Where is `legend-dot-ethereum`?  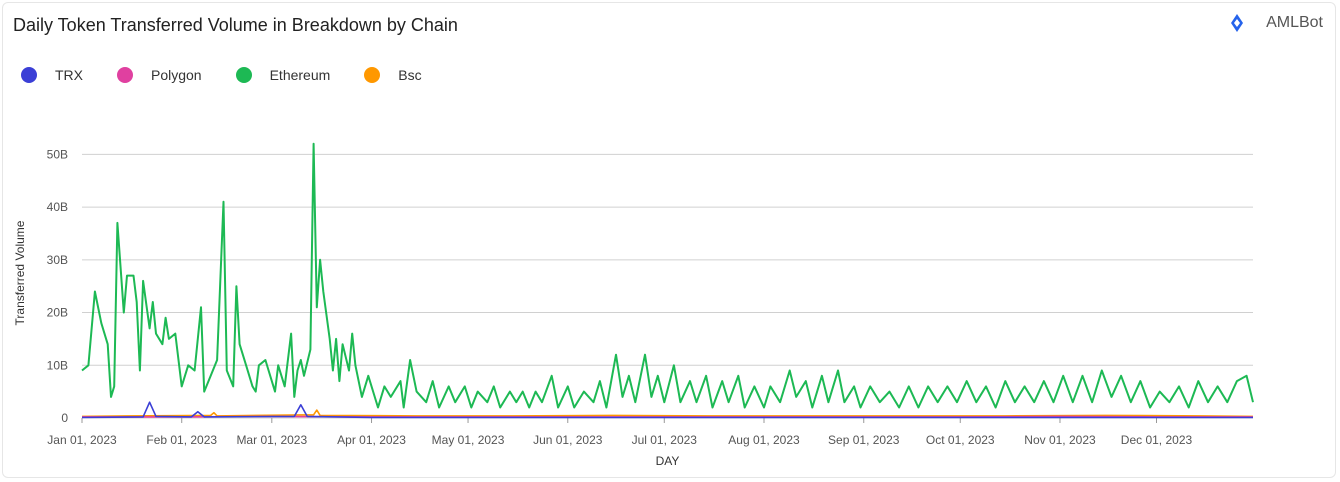 legend-dot-ethereum is located at coordinates (243, 75).